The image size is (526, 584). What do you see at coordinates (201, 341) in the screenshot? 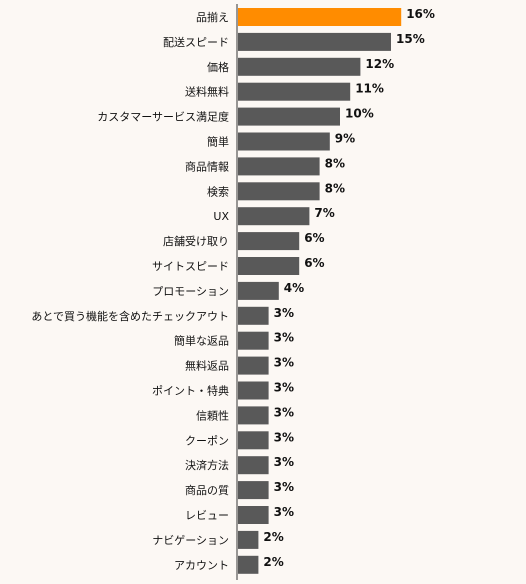
I see `category-label-13: 簡単な返品` at bounding box center [201, 341].